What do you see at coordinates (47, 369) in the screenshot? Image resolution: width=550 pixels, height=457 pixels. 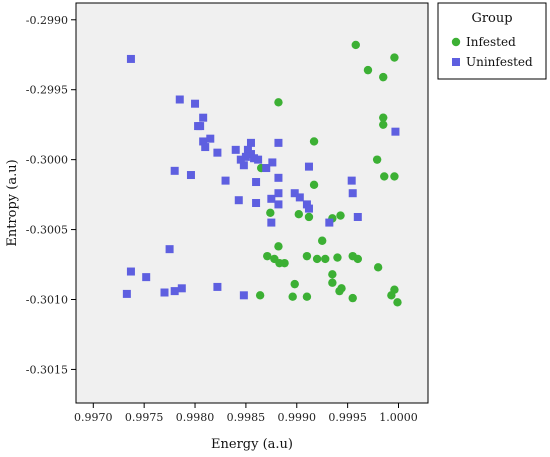 I see `y-tick-label: -0.3015` at bounding box center [47, 369].